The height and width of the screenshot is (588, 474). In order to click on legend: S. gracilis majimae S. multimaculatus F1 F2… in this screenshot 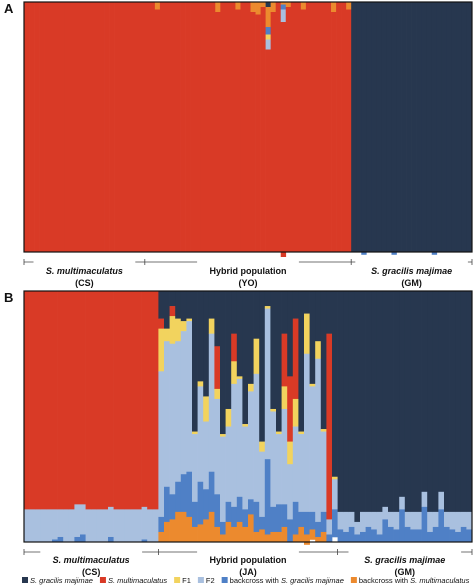, I will do `click(246, 580)`.